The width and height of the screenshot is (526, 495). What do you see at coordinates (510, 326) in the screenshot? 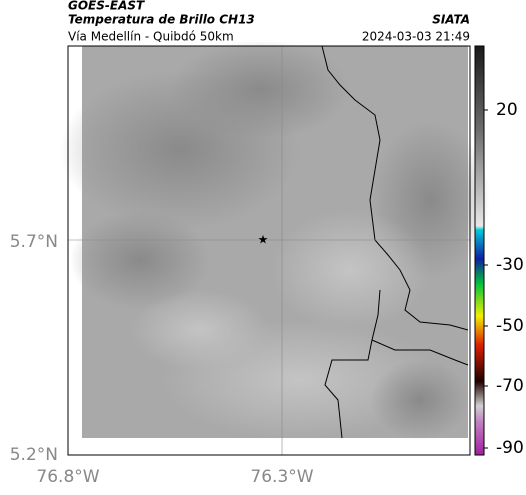
I see `colorbar-label: -50` at bounding box center [510, 326].